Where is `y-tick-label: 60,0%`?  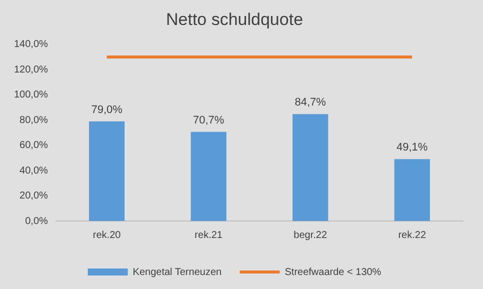
y-tick-label: 60,0% is located at coordinates (34, 146).